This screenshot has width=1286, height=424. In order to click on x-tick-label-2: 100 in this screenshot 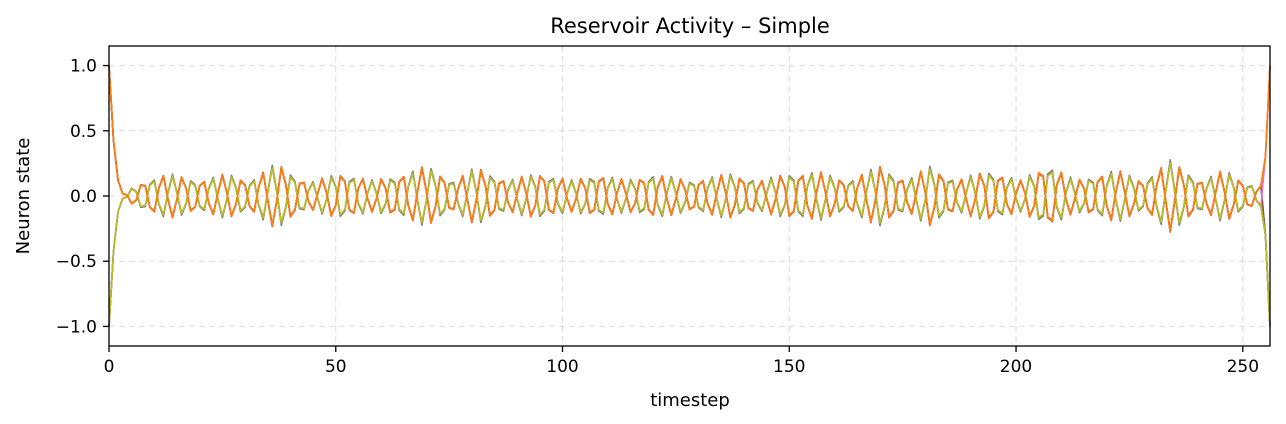, I will do `click(562, 367)`.